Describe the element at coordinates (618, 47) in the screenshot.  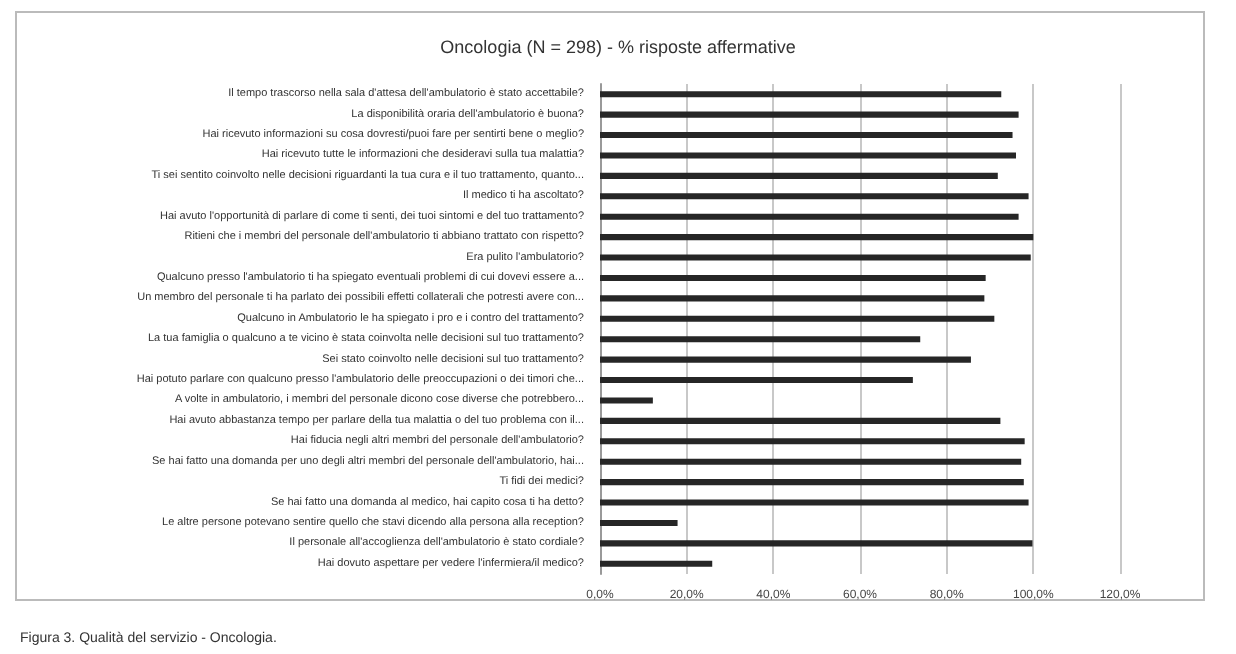
I see `chart-title: Oncologia (N = 298) - % risposte affermative` at that location.